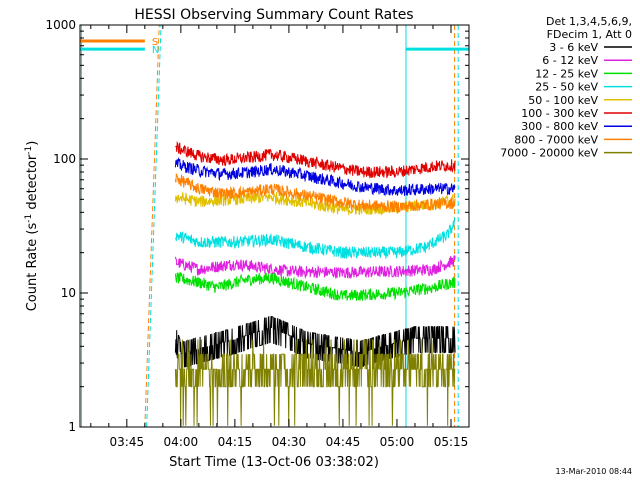  What do you see at coordinates (29, 218) in the screenshot?
I see `y-axis-label-sup1: -1` at bounding box center [29, 218].